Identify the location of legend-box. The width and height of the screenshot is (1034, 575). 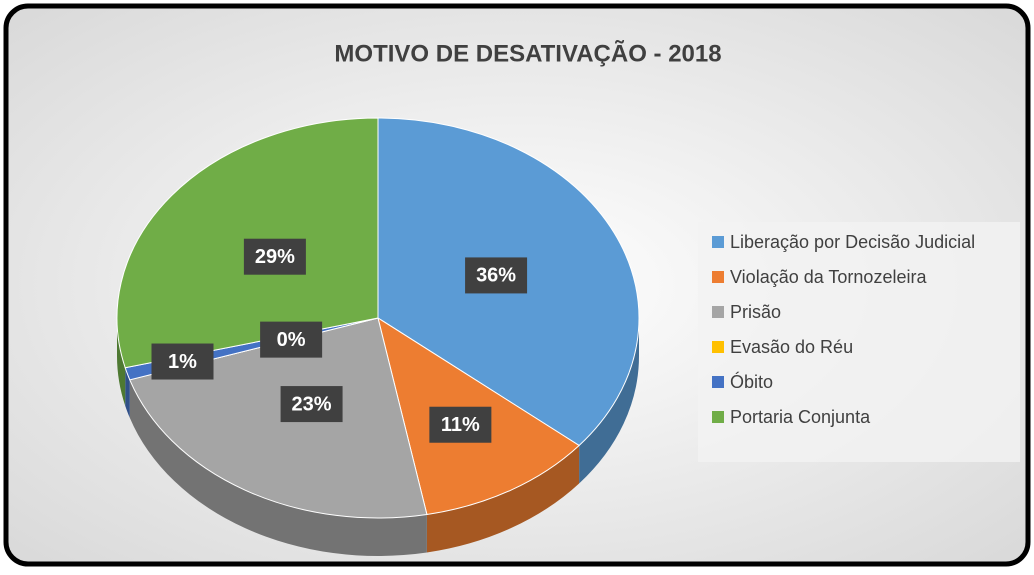
(859, 342).